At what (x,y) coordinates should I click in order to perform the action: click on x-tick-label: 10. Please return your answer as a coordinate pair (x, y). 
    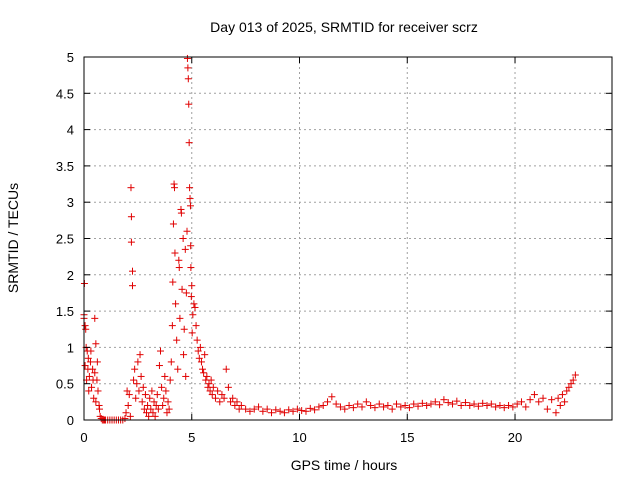
    Looking at the image, I should click on (299, 437).